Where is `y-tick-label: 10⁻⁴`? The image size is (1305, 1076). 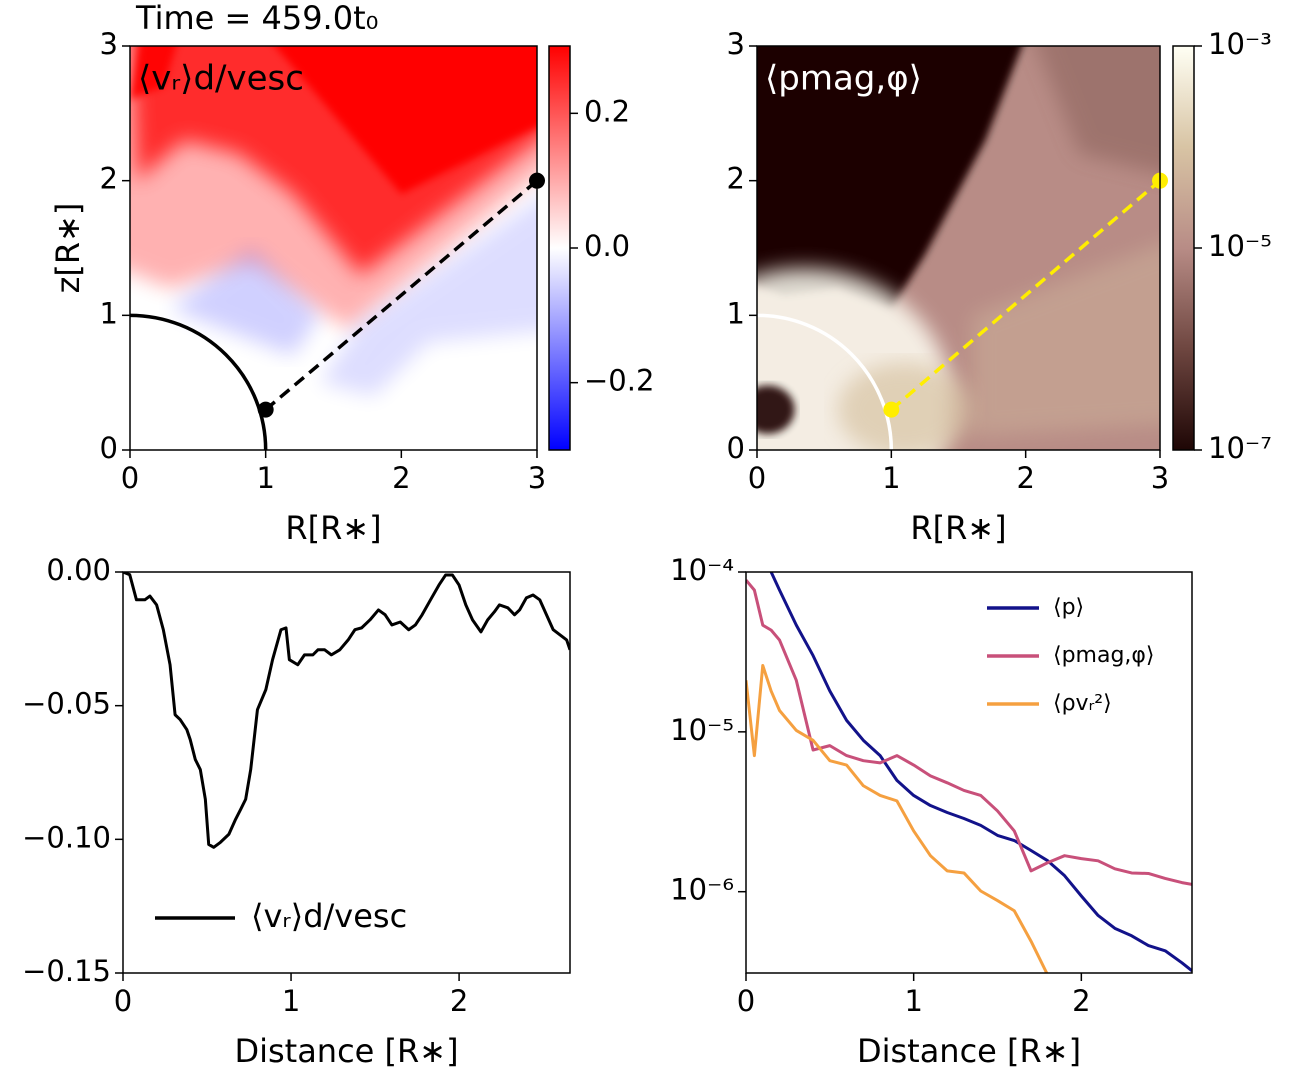
y-tick-label: 10⁻⁴ is located at coordinates (702, 570).